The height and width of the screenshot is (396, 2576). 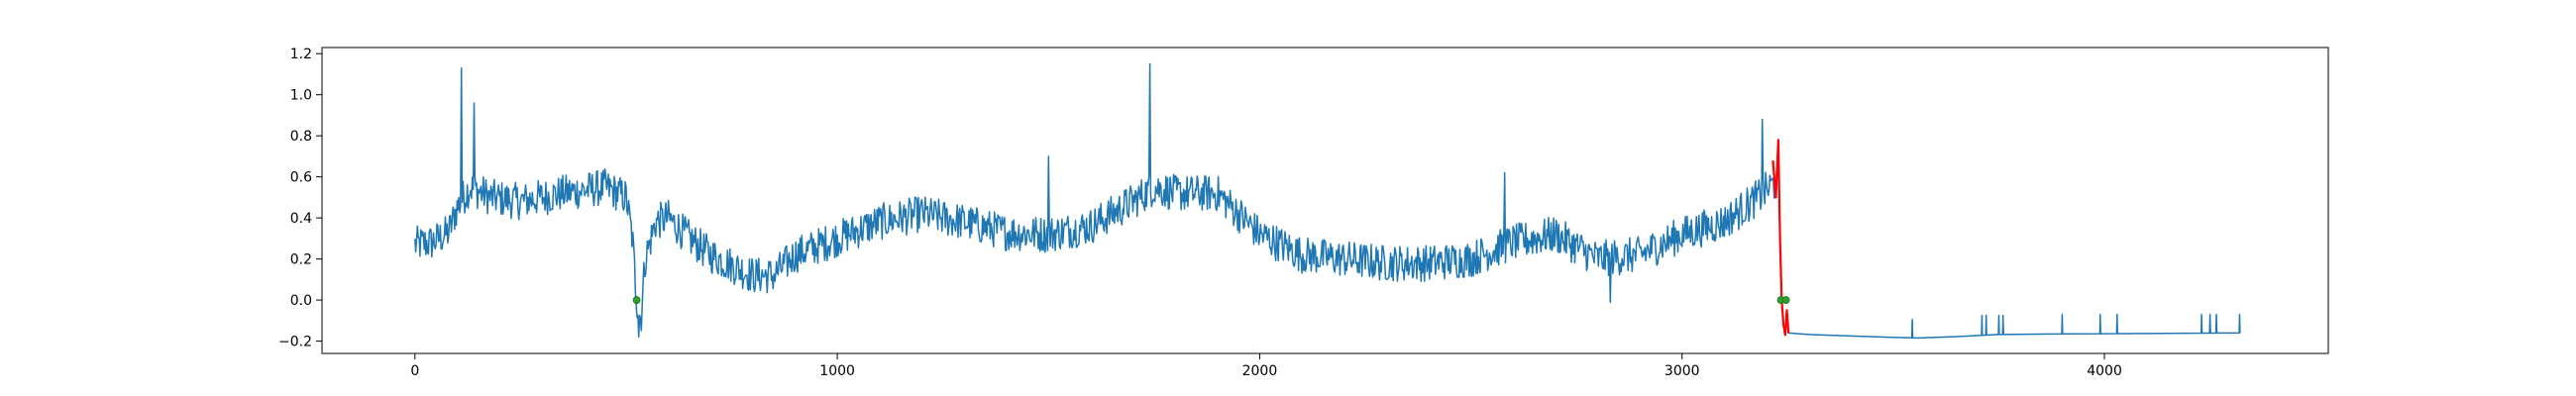 I want to click on y-axis: −0.2 0.0 0.2 0.4 0.6 0.8 1.0 1.2, so click(x=300, y=198).